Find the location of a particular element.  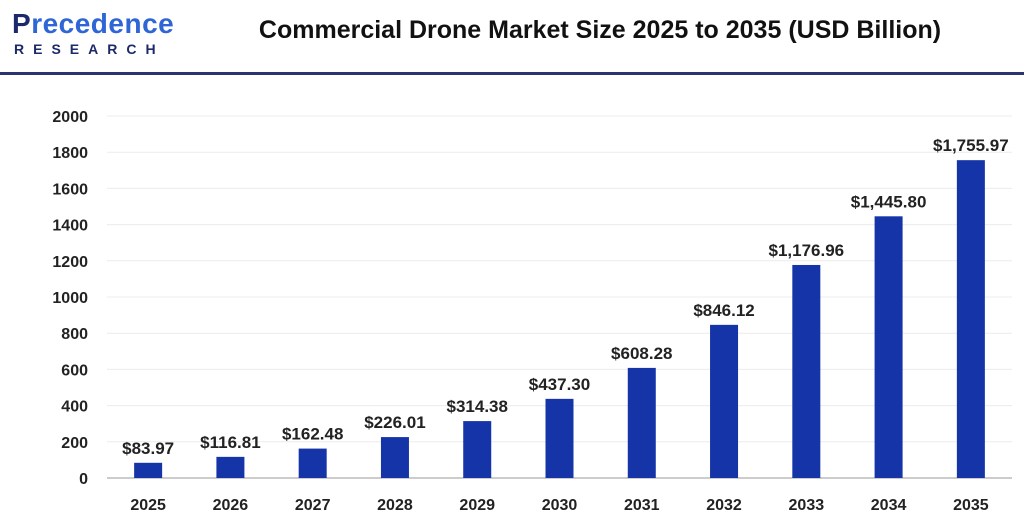

y-tick-label: 1000 is located at coordinates (70, 298).